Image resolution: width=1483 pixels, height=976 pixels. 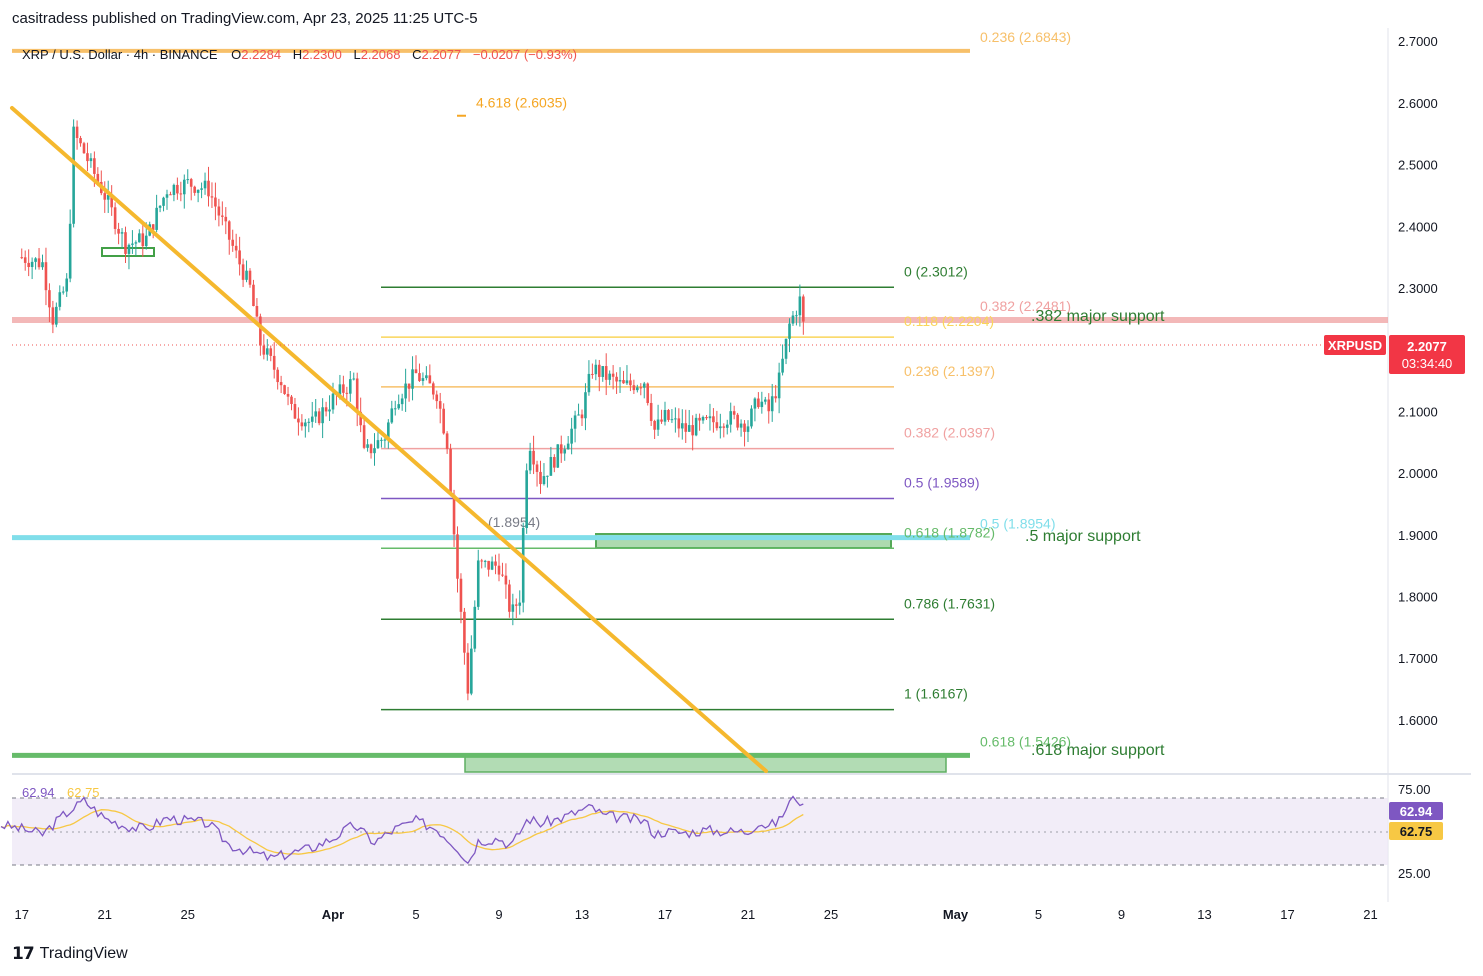 I want to click on time-tick-label: 17, so click(x=1287, y=914).